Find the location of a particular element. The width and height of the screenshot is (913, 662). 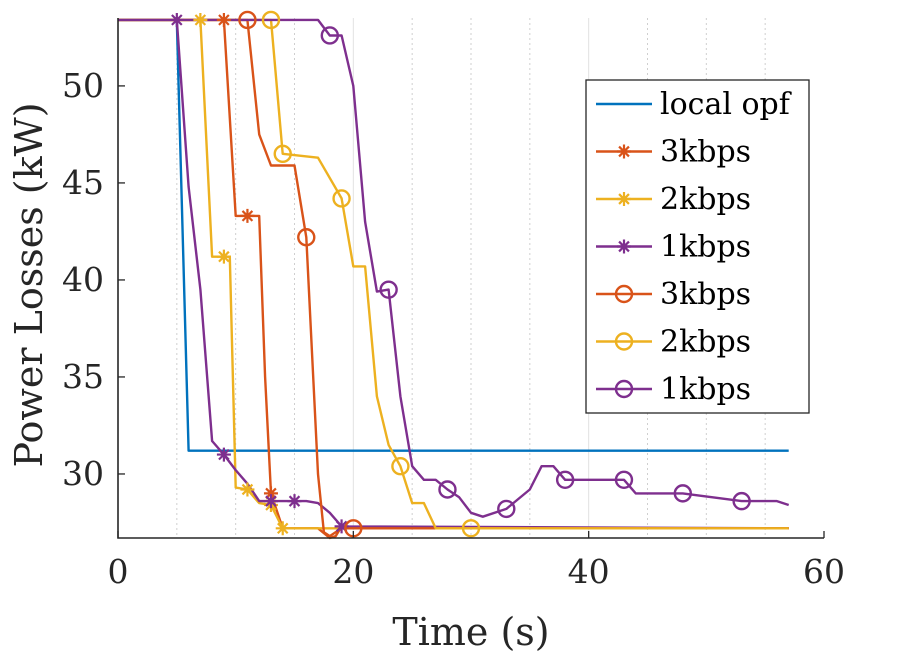

legend-marker-2kbps-star is located at coordinates (624, 199).